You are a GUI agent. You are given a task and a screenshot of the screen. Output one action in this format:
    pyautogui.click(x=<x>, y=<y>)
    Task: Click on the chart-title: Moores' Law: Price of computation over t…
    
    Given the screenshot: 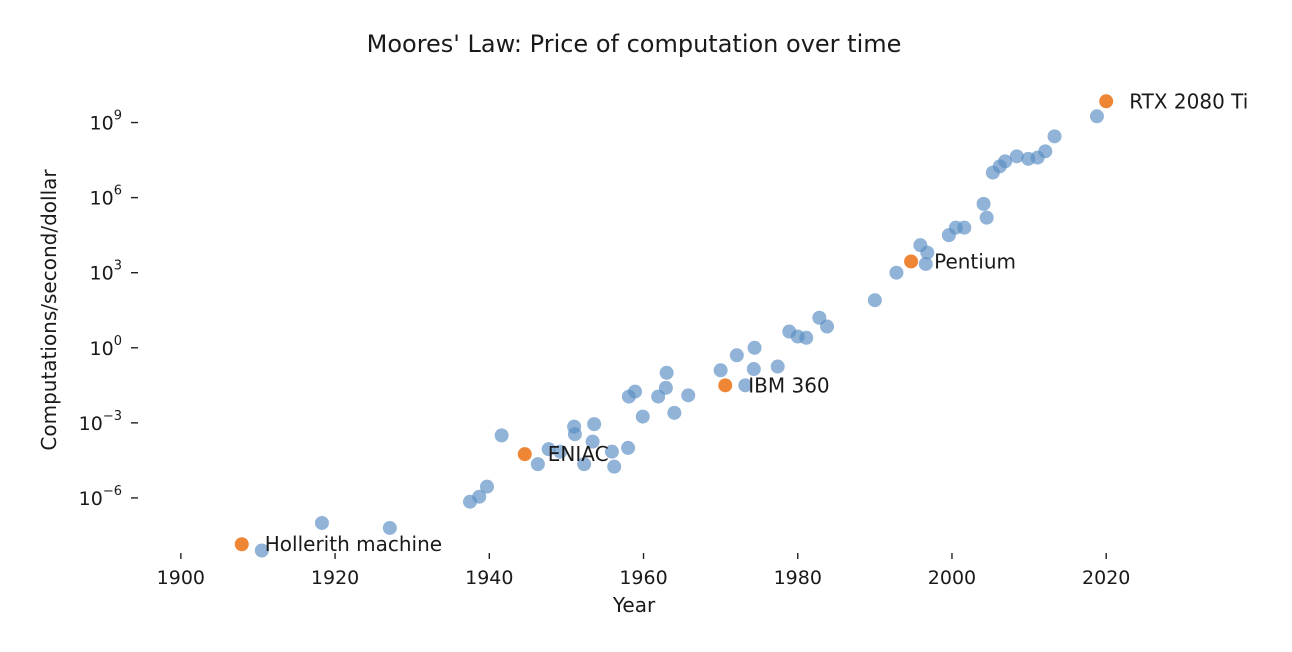 What is the action you would take?
    pyautogui.click(x=634, y=44)
    